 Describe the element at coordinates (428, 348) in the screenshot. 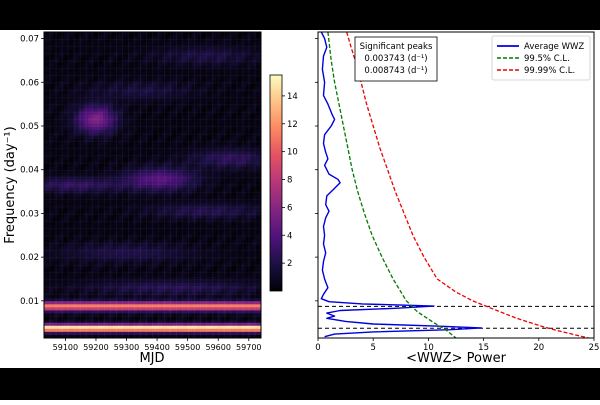

I see `power-x-tick-label: 10` at that location.